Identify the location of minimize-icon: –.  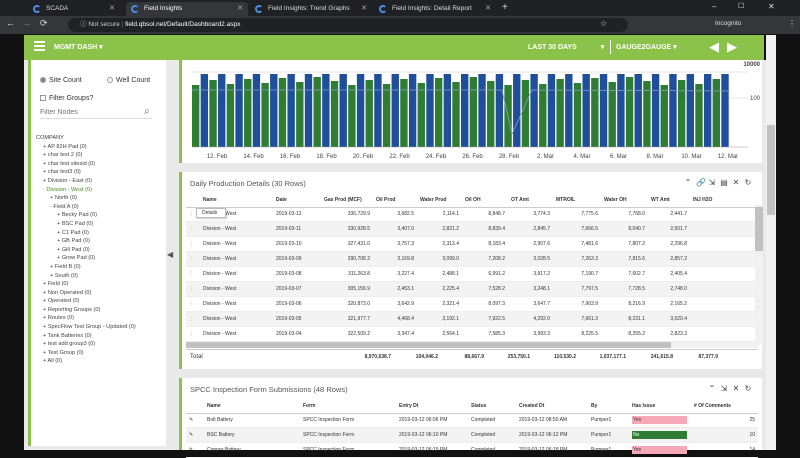
(714, 6).